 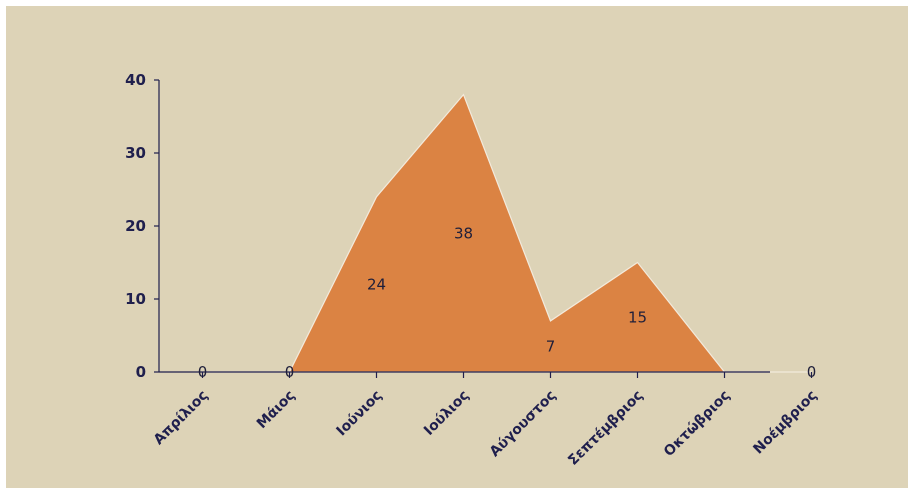 I want to click on data-label: 38, so click(x=463, y=233).